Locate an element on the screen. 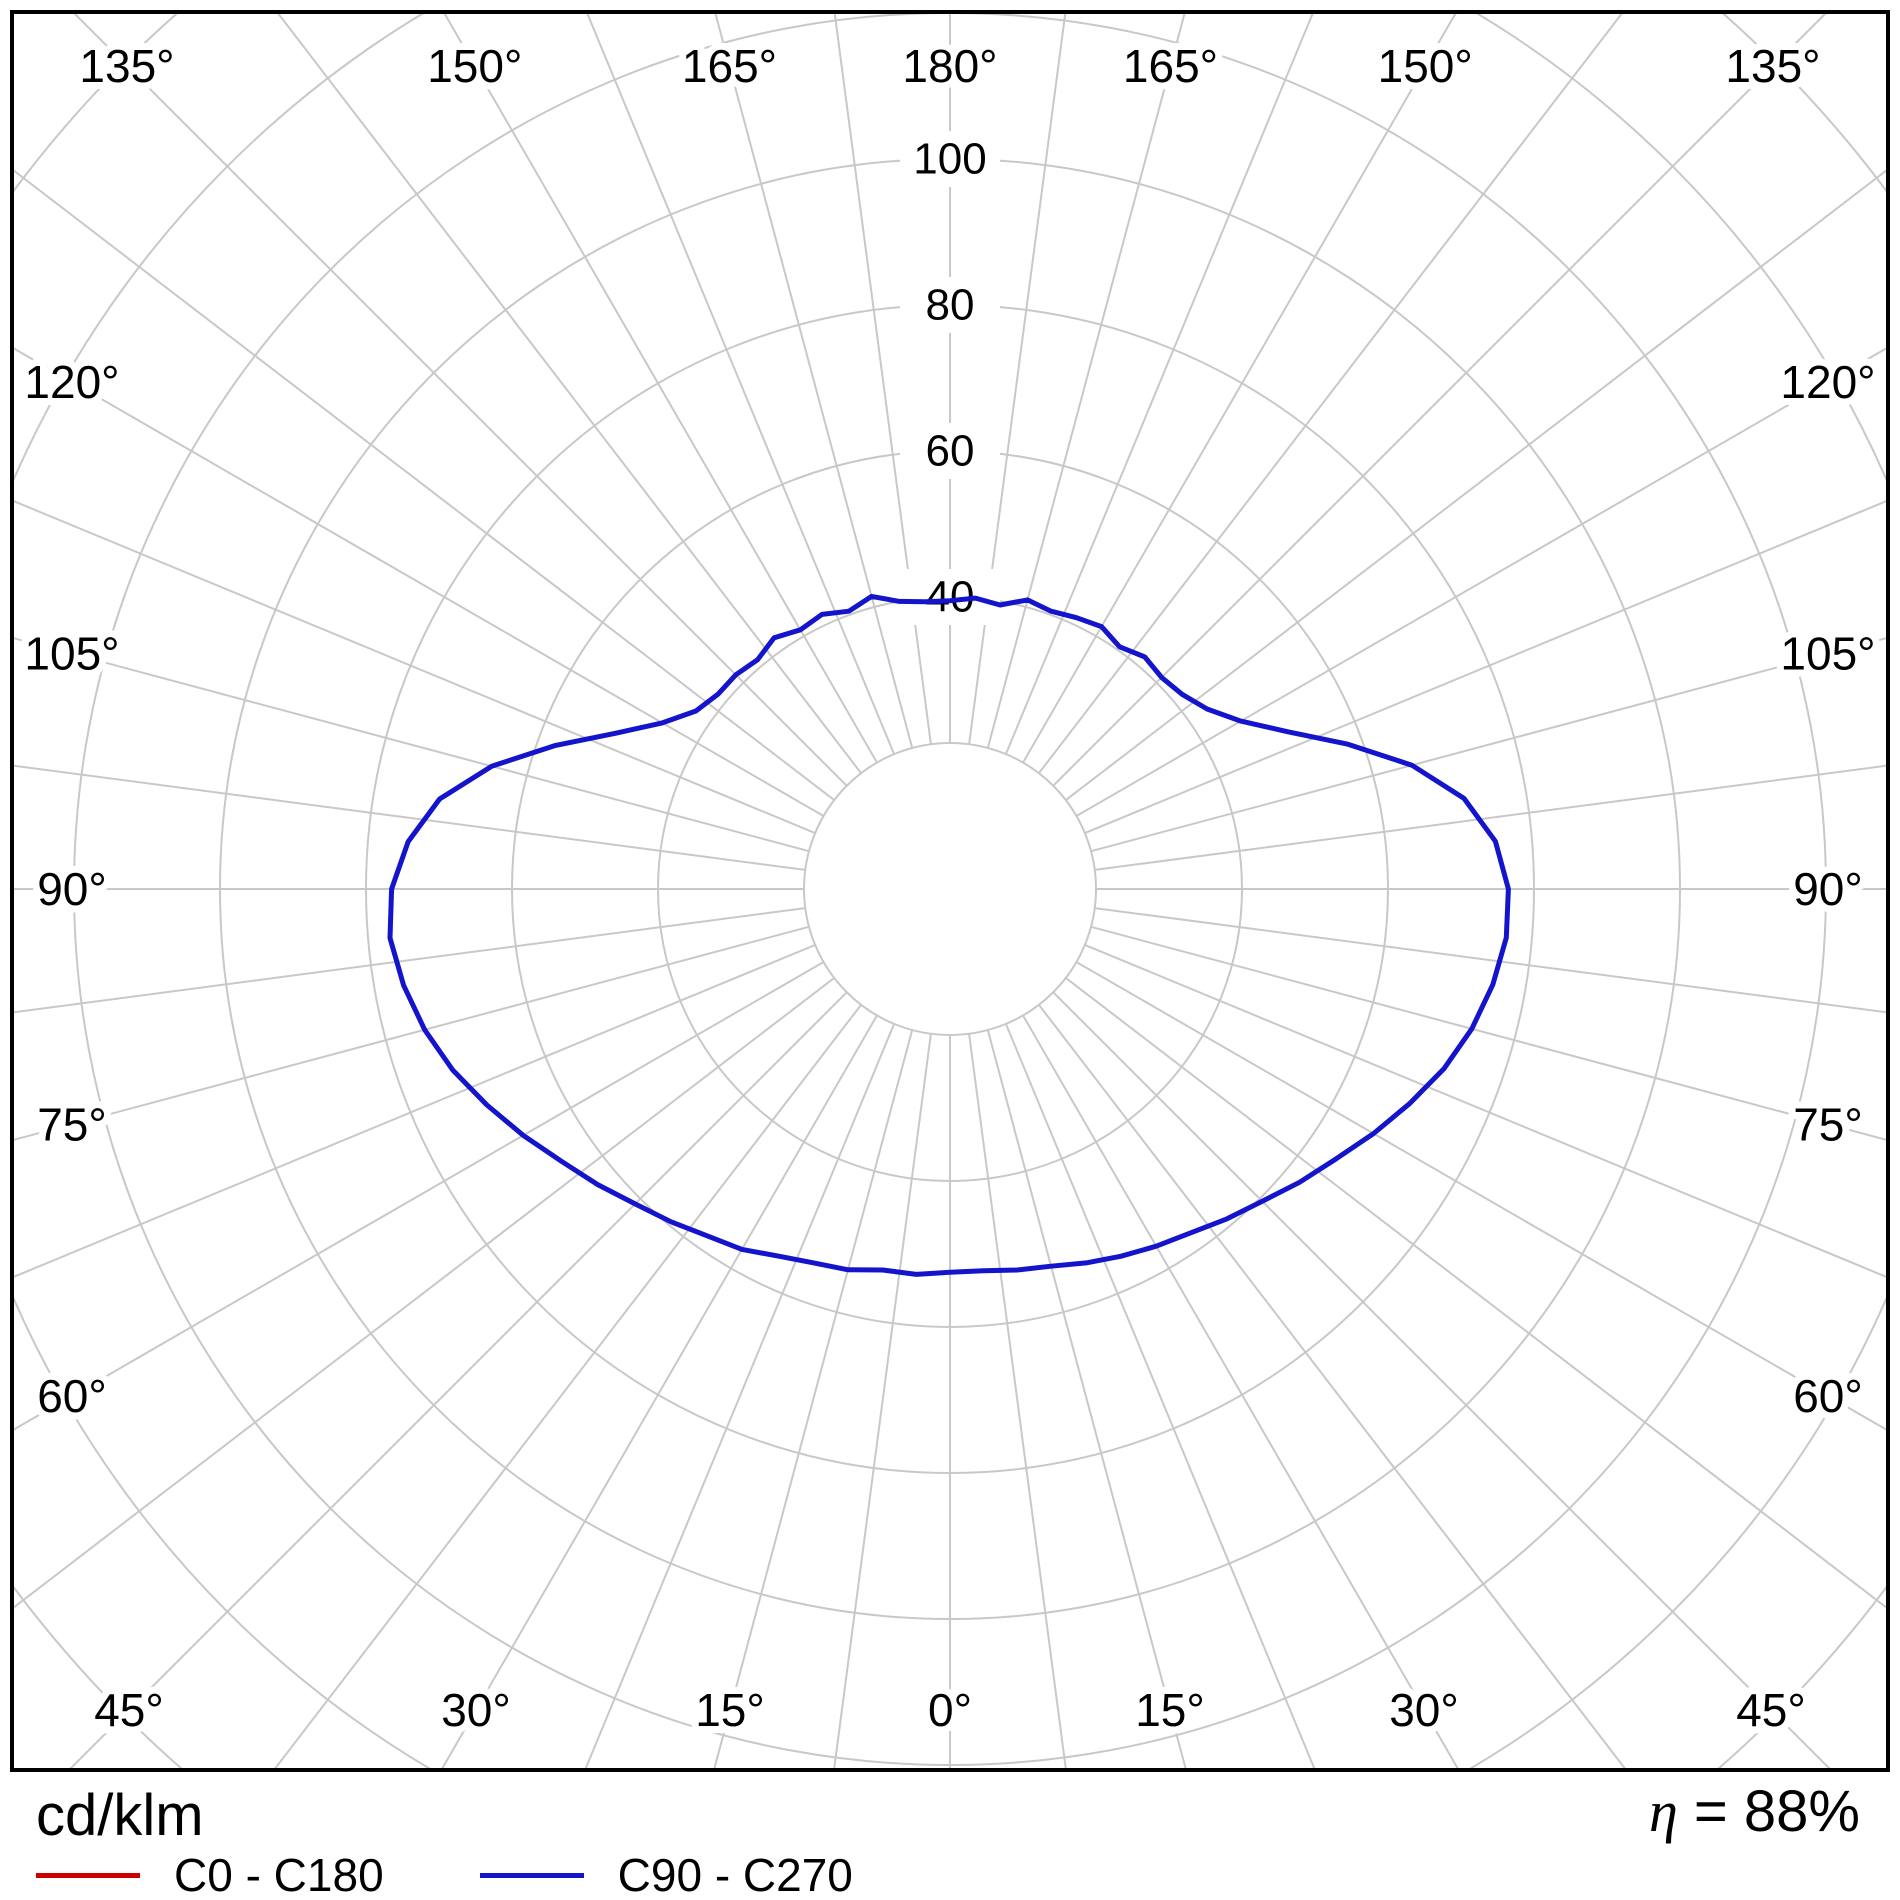  radial-tick-label: 60 is located at coordinates (950, 451).